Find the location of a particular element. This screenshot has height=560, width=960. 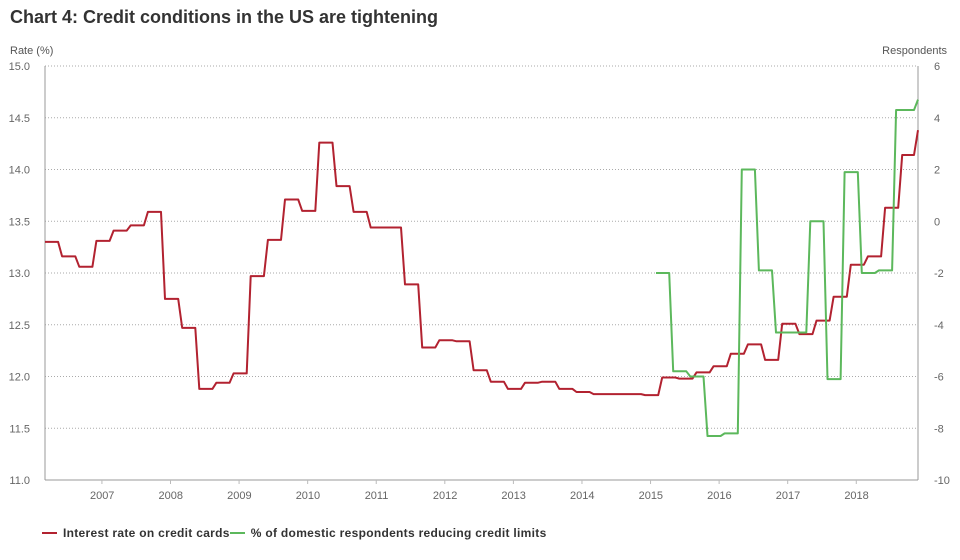

x-tick-label: 2010 is located at coordinates (308, 496).